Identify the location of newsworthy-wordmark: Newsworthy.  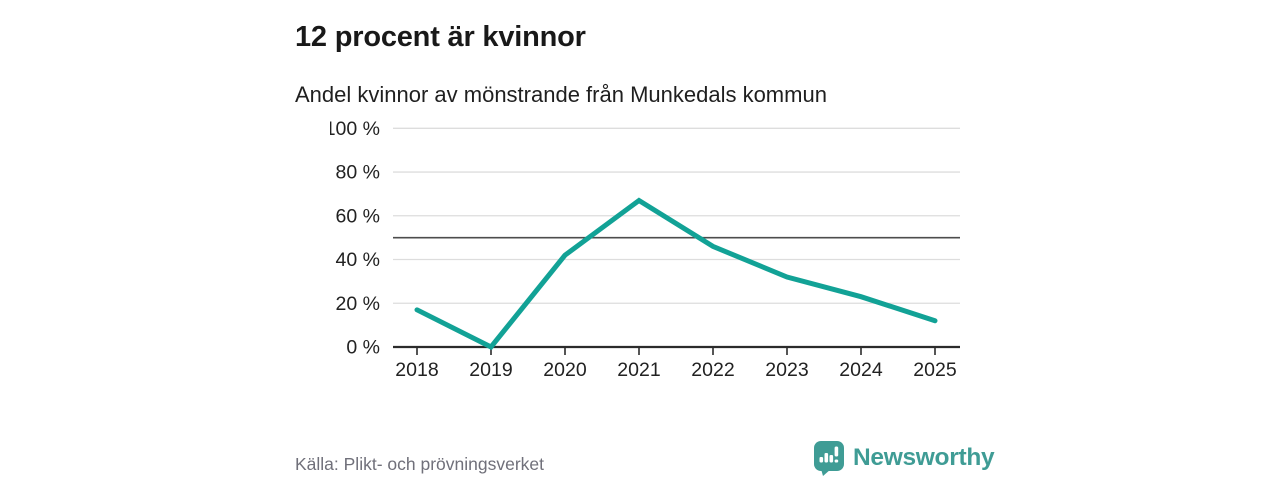
(924, 457).